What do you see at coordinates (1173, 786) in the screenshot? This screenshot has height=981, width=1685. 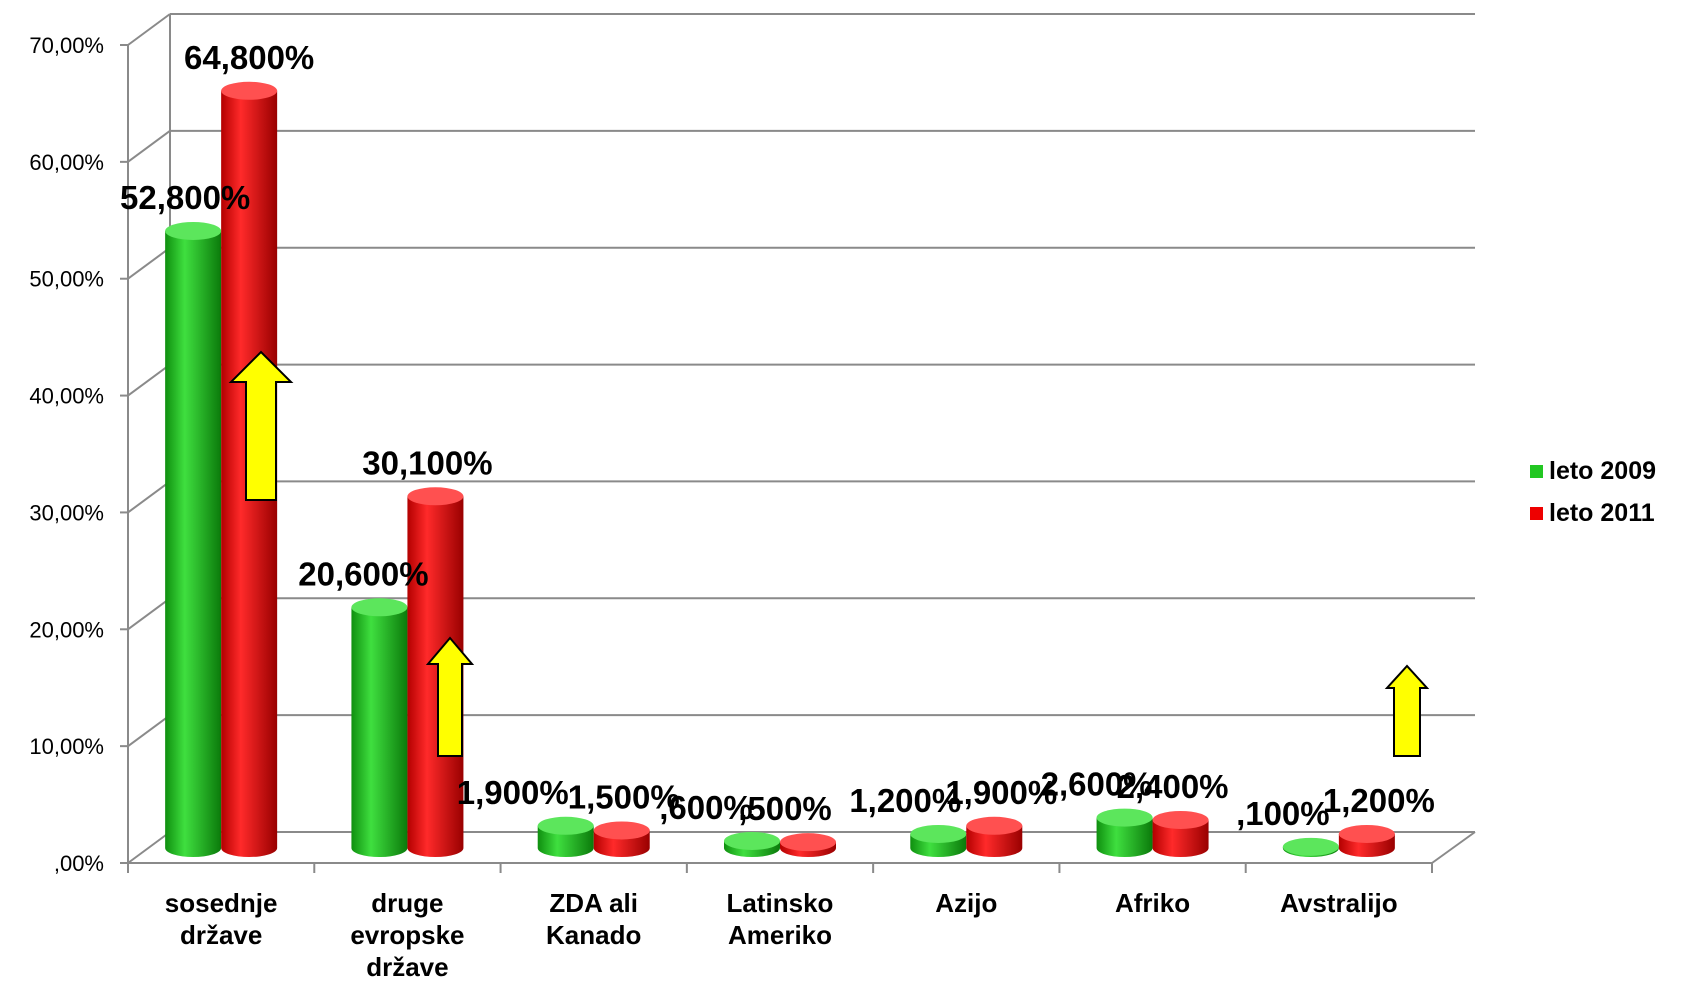 I see `data-label: 2,400%` at bounding box center [1173, 786].